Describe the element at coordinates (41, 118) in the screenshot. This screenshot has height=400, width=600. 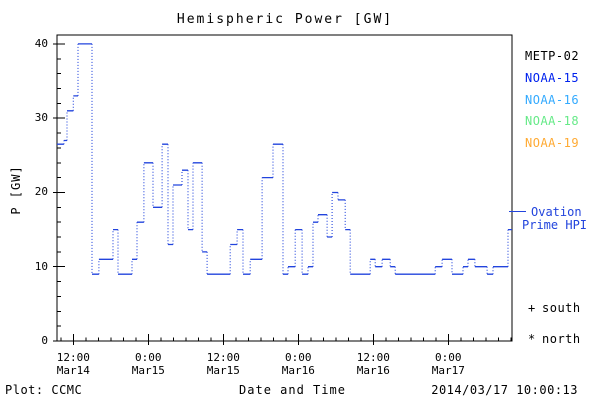
I see `y-tick-label: 30` at that location.